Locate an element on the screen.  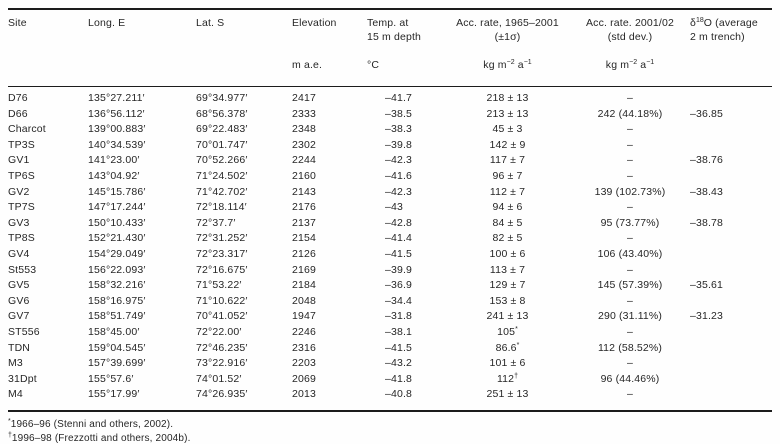
cell-site: GV4 is located at coordinates (19, 253).